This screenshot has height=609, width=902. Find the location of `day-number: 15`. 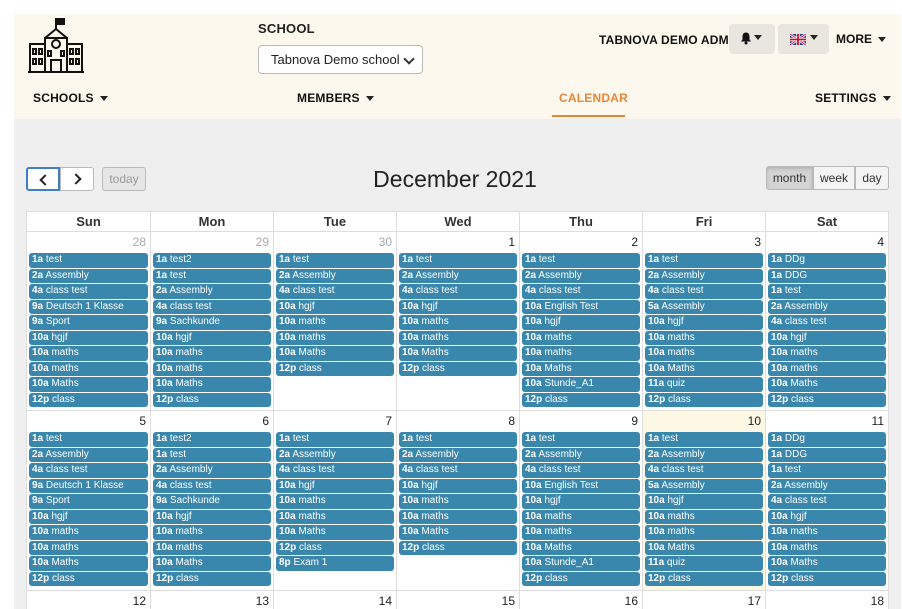

day-number: 15 is located at coordinates (508, 601).